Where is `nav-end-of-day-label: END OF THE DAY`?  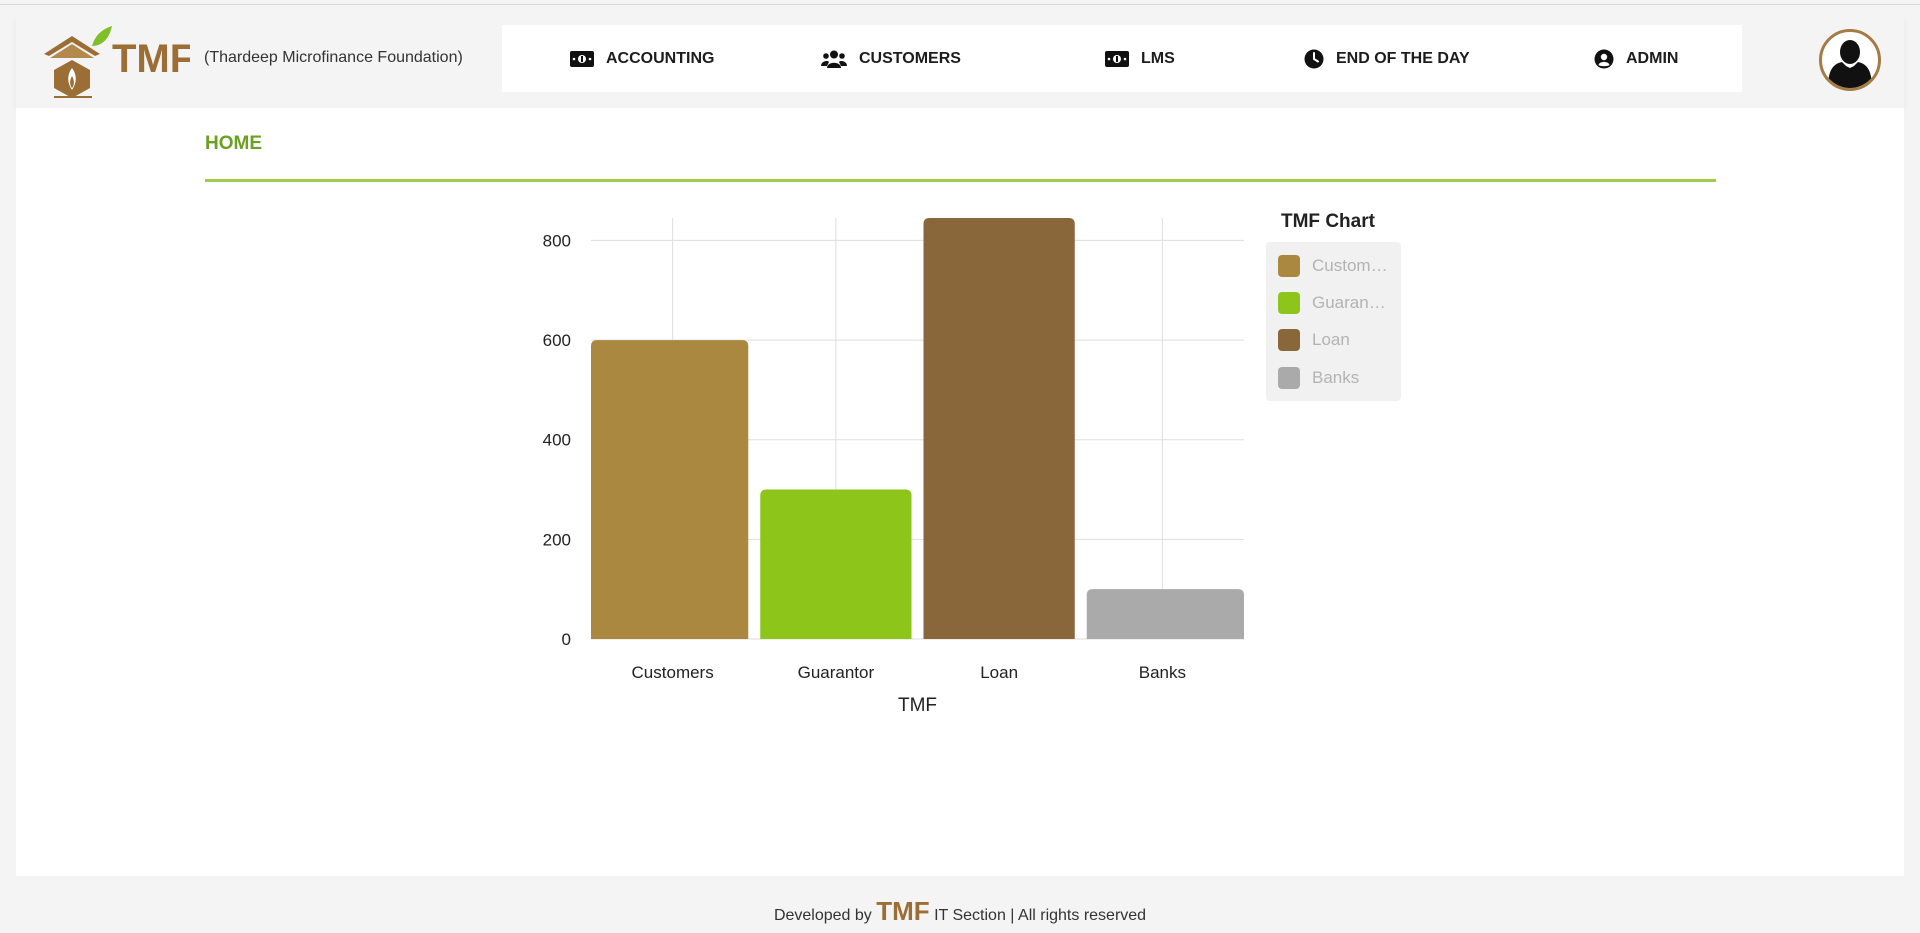
nav-end-of-day-label: END OF THE DAY is located at coordinates (1403, 58).